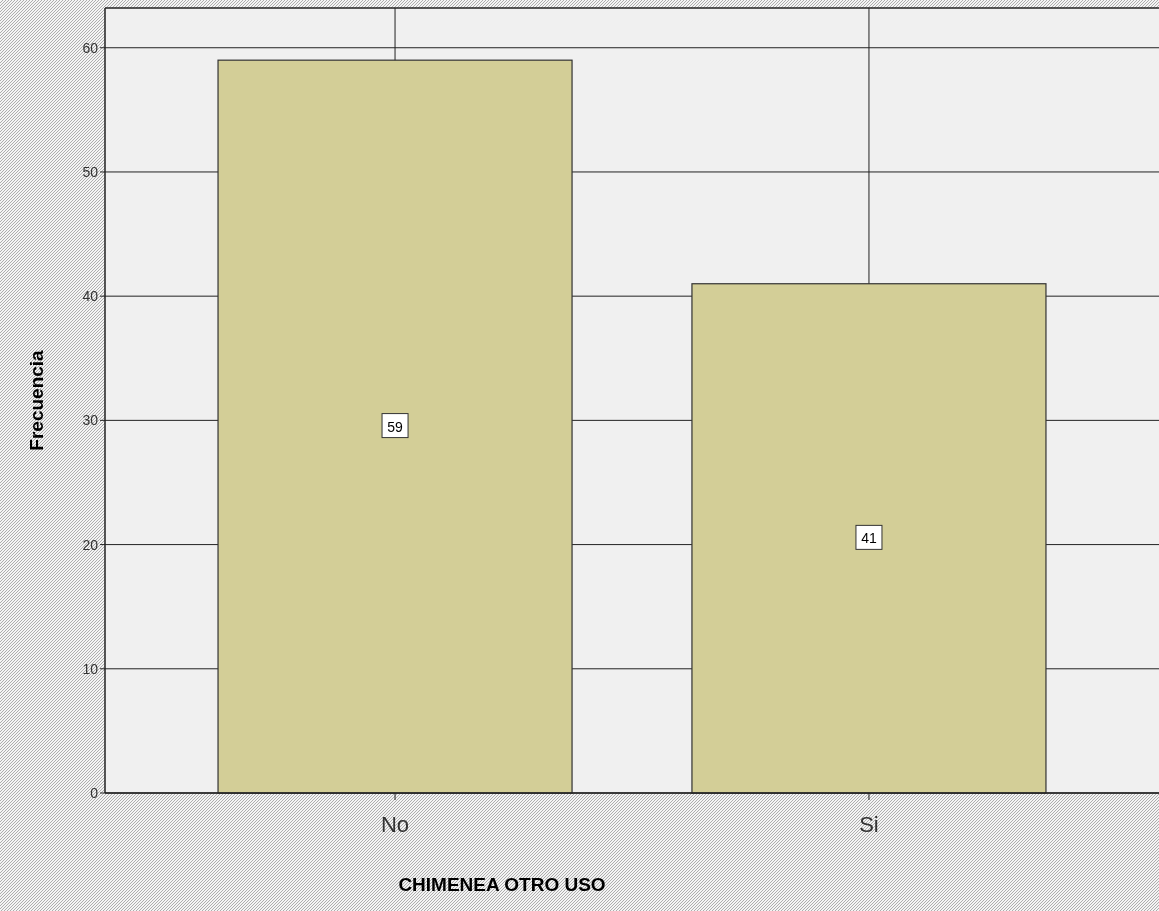  I want to click on y-tick-label: 30, so click(90, 420).